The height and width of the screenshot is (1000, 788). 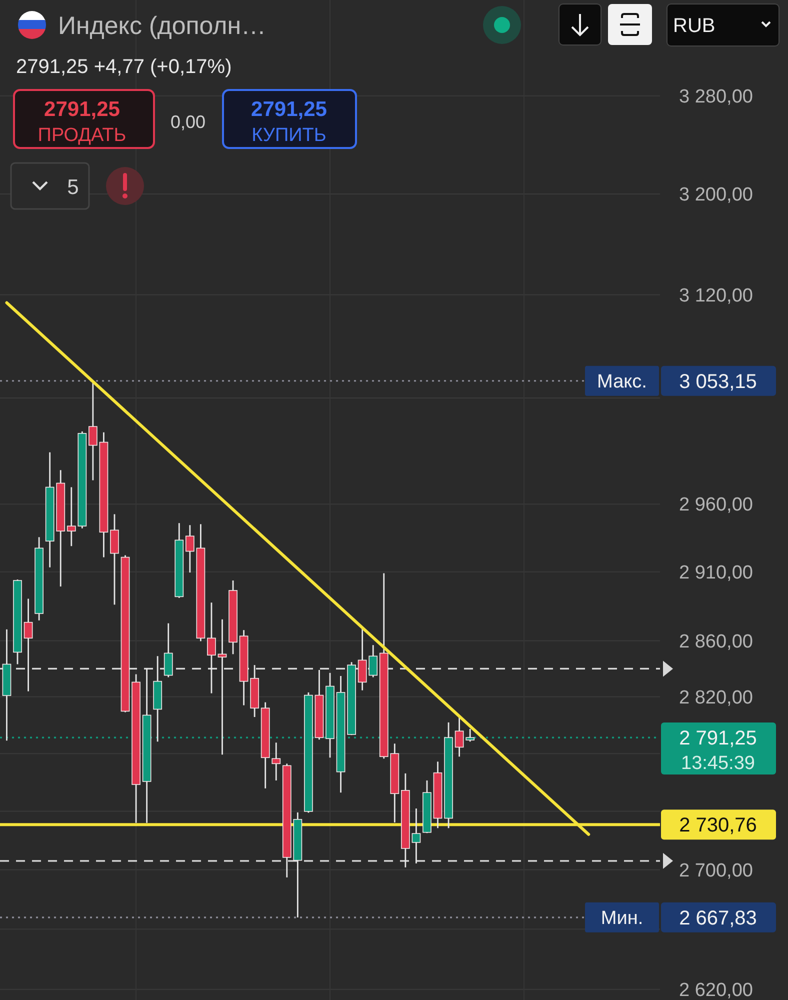 I want to click on ref-line-label: 3 053,15, so click(x=718, y=381).